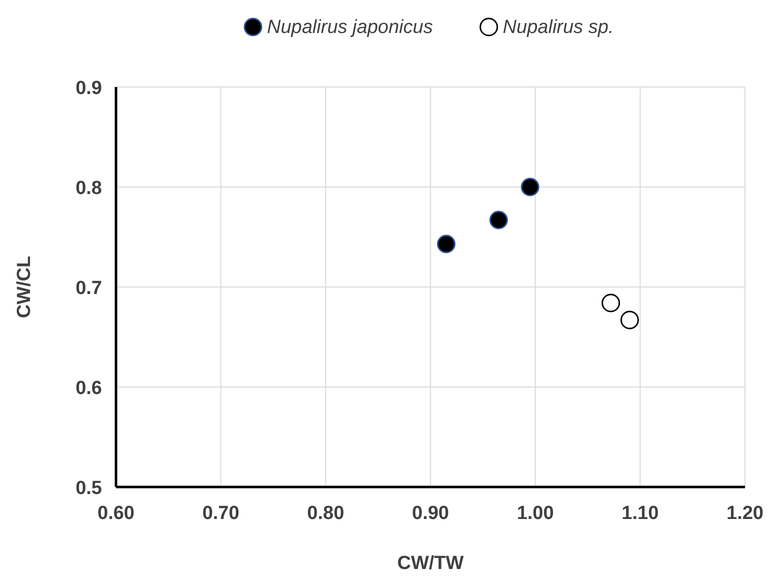 The width and height of the screenshot is (774, 581). Describe the element at coordinates (116, 513) in the screenshot. I see `x-tick-label: 0.60` at that location.